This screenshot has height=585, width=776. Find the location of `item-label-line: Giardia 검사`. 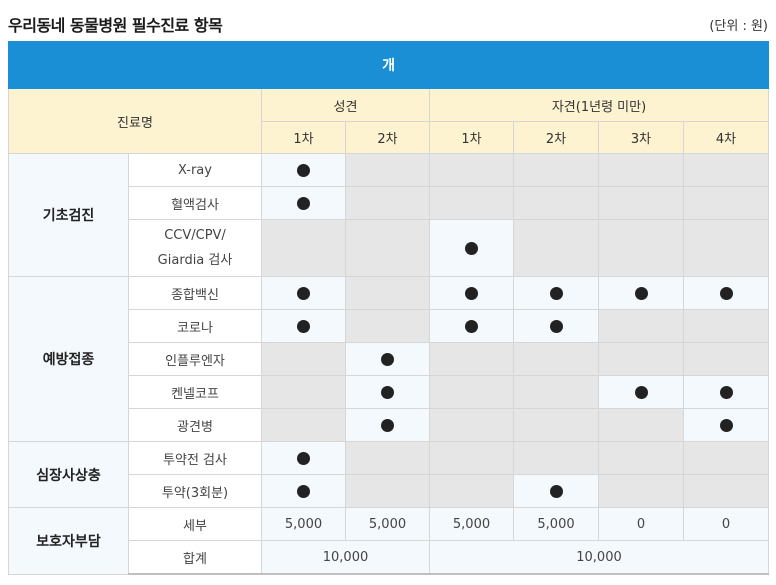

item-label-line: Giardia 검사 is located at coordinates (195, 260).